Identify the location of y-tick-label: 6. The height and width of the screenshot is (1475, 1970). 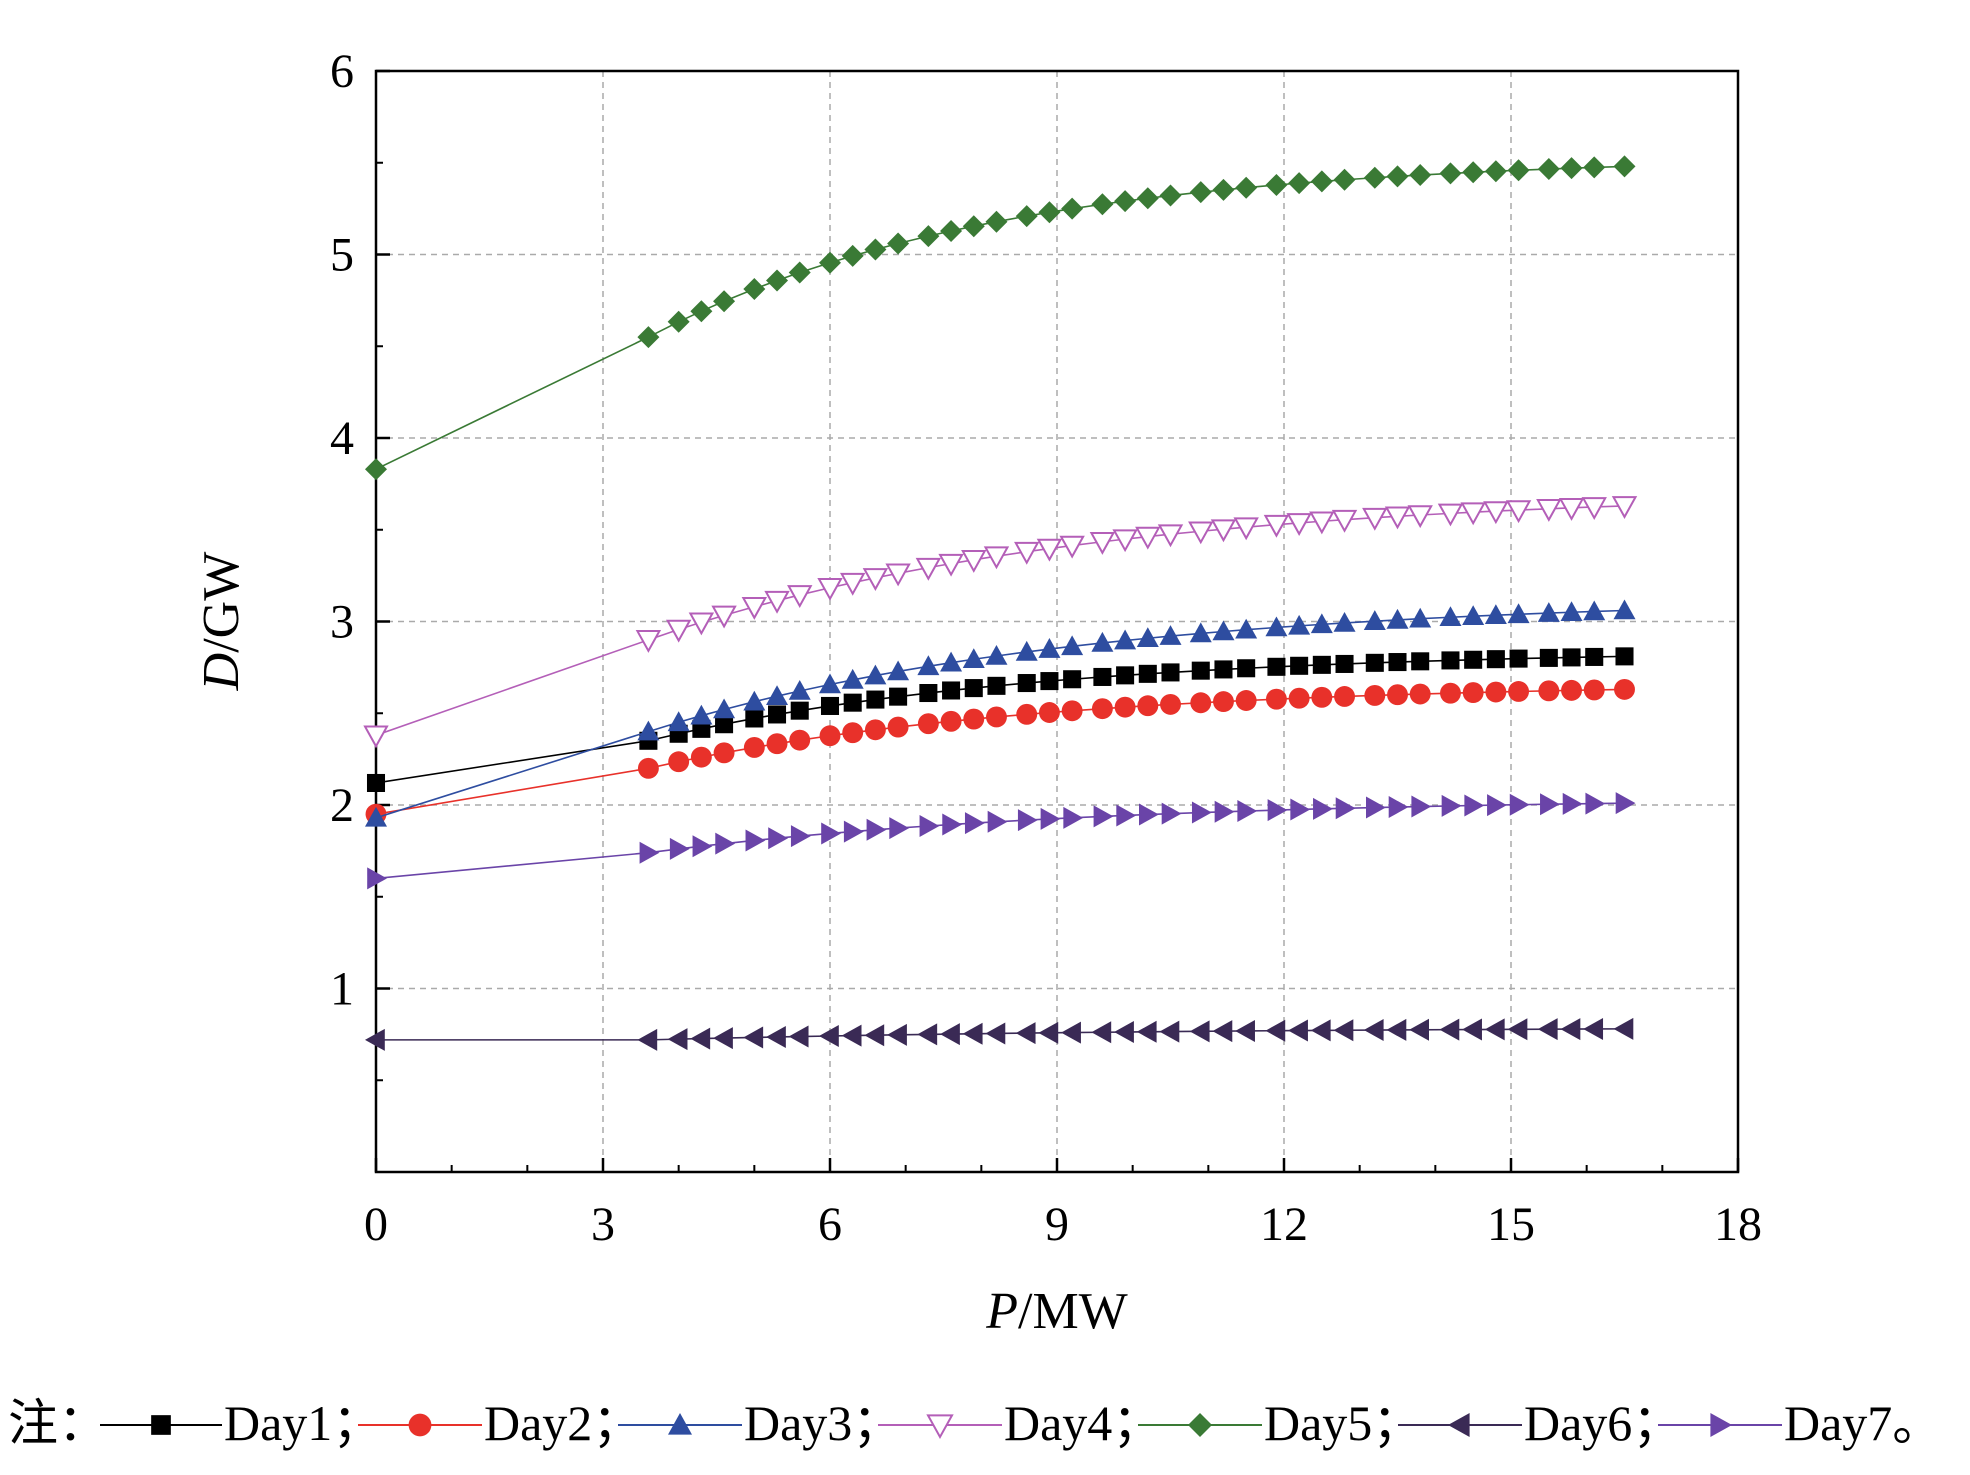
(342, 71).